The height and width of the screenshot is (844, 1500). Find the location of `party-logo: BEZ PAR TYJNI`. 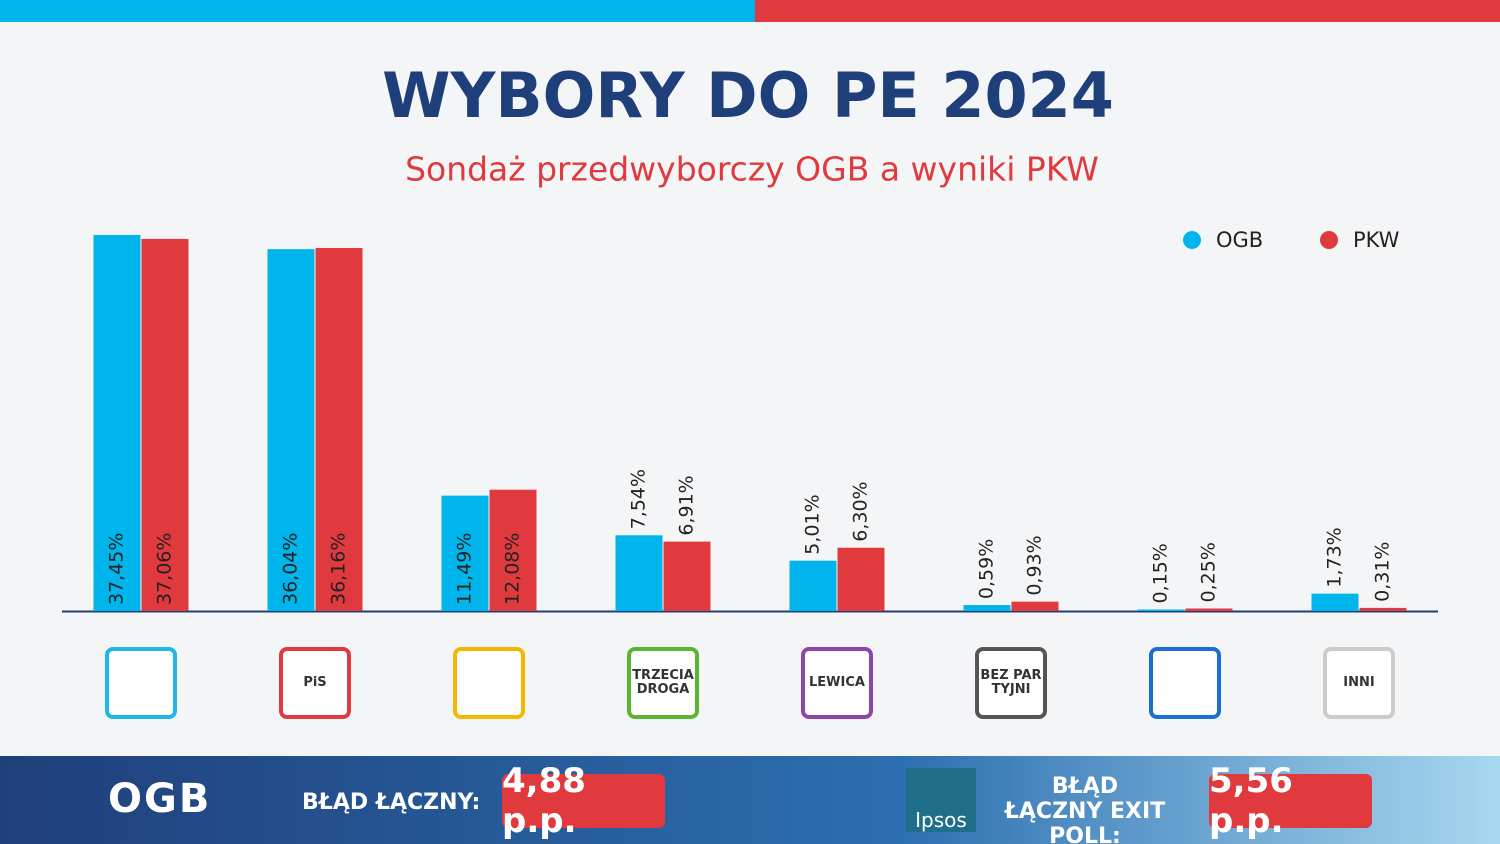

party-logo: BEZ PAR TYJNI is located at coordinates (1011, 683).